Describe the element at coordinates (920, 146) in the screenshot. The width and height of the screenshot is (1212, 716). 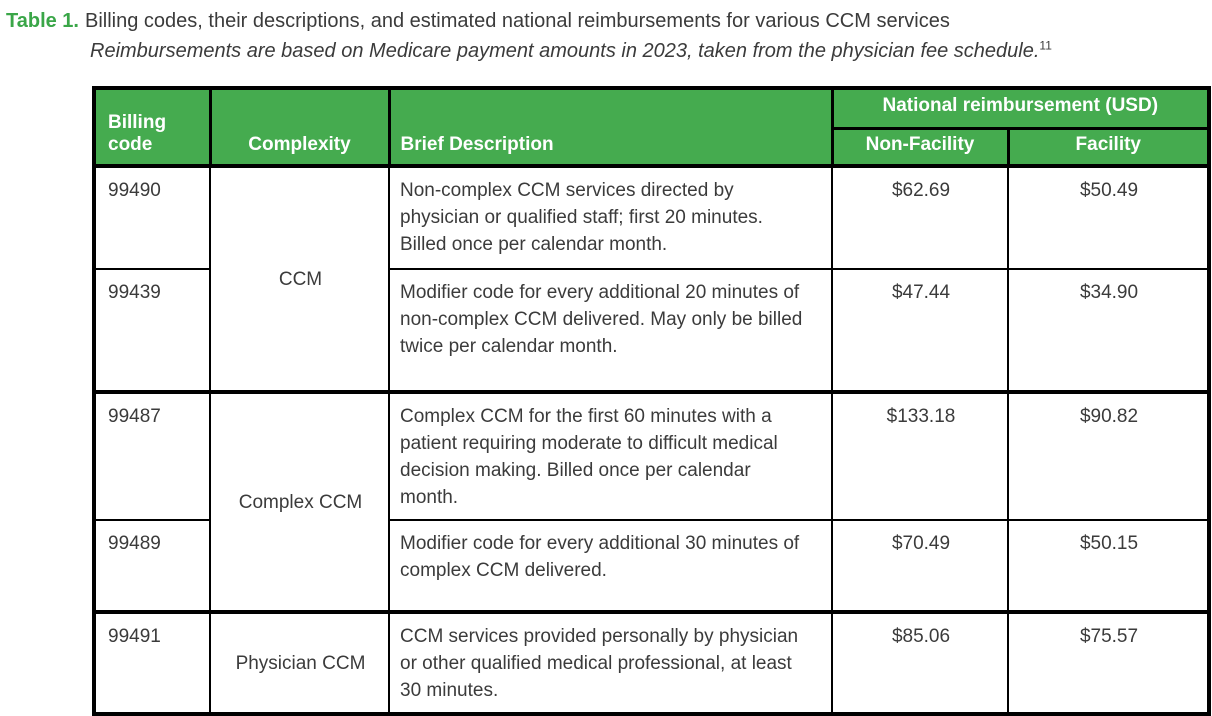
I see `col-header-non-facility: Non-Facility` at that location.